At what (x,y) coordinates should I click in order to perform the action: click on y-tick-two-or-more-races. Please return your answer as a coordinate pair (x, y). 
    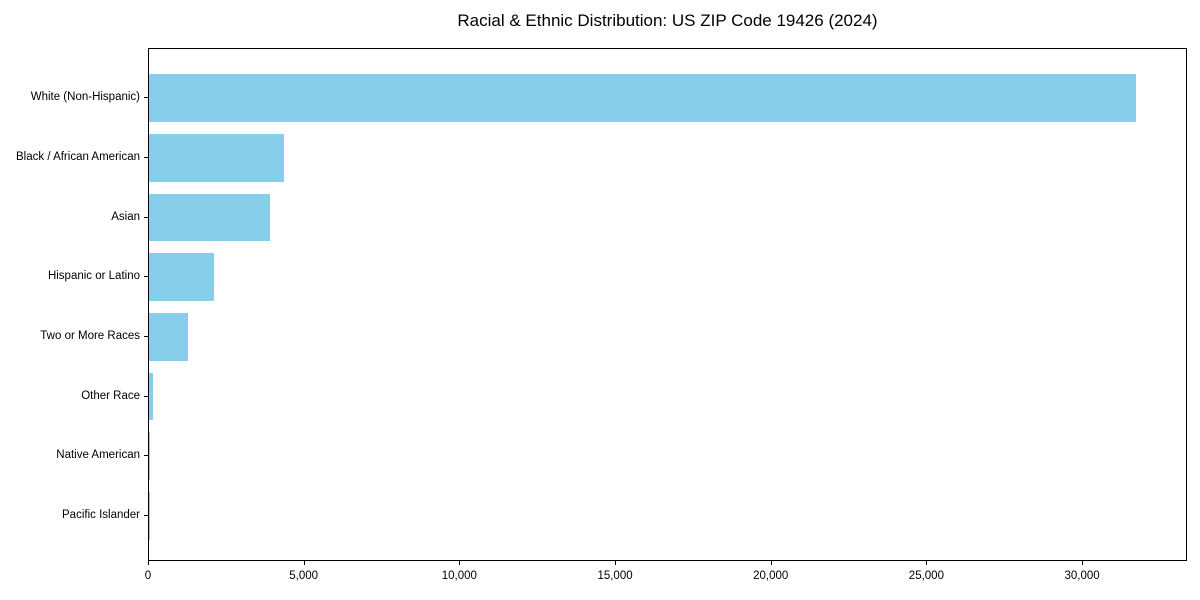
    Looking at the image, I should click on (146, 336).